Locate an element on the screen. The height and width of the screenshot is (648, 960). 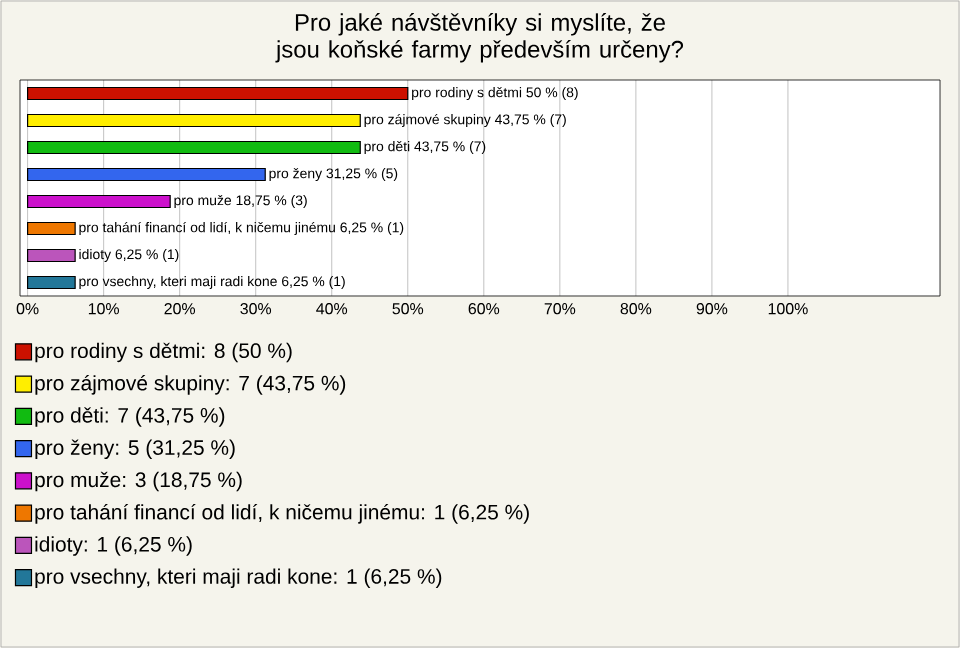
legend-label: idioty: 1 (6,25 %) is located at coordinates (113, 546).